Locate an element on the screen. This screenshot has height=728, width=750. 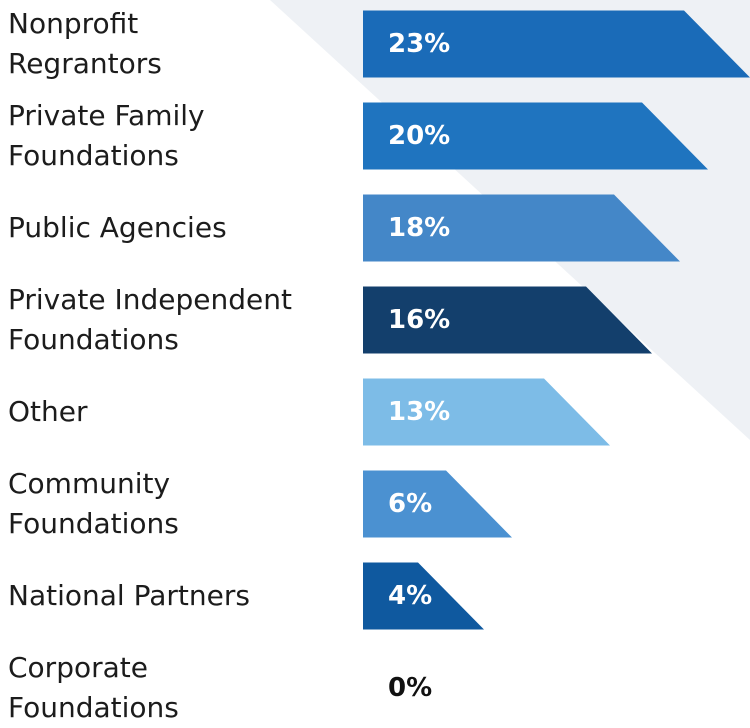
value-label: 18% is located at coordinates (419, 228).